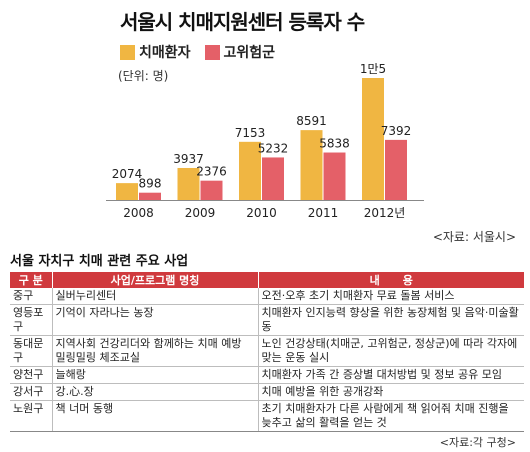 Image resolution: width=530 pixels, height=452 pixels. Describe the element at coordinates (127, 52) in the screenshot. I see `legend-swatch-patients` at that location.